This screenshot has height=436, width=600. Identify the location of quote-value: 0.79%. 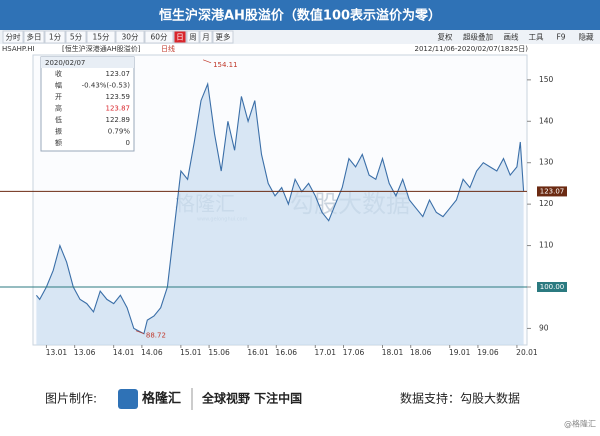
(119, 132).